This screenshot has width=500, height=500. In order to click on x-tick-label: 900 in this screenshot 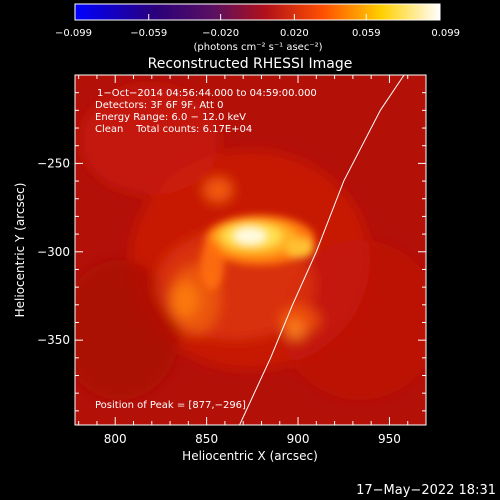, I will do `click(298, 439)`.